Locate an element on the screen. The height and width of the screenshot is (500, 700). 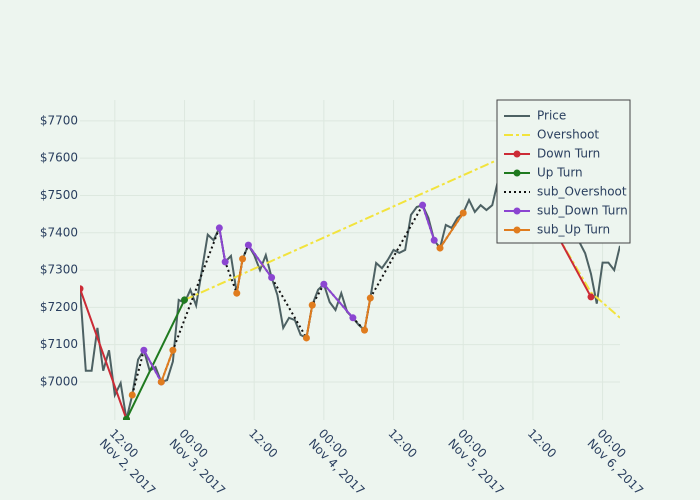
legend-label: sub_Overshoot is located at coordinates (582, 192).